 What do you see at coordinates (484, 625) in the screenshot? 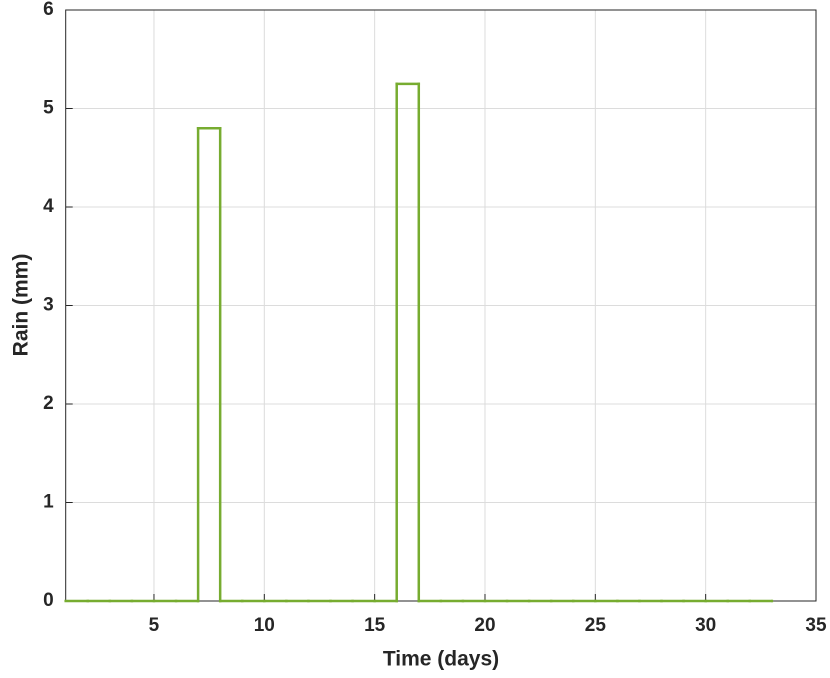
I see `x-tick-label: 20` at bounding box center [484, 625].